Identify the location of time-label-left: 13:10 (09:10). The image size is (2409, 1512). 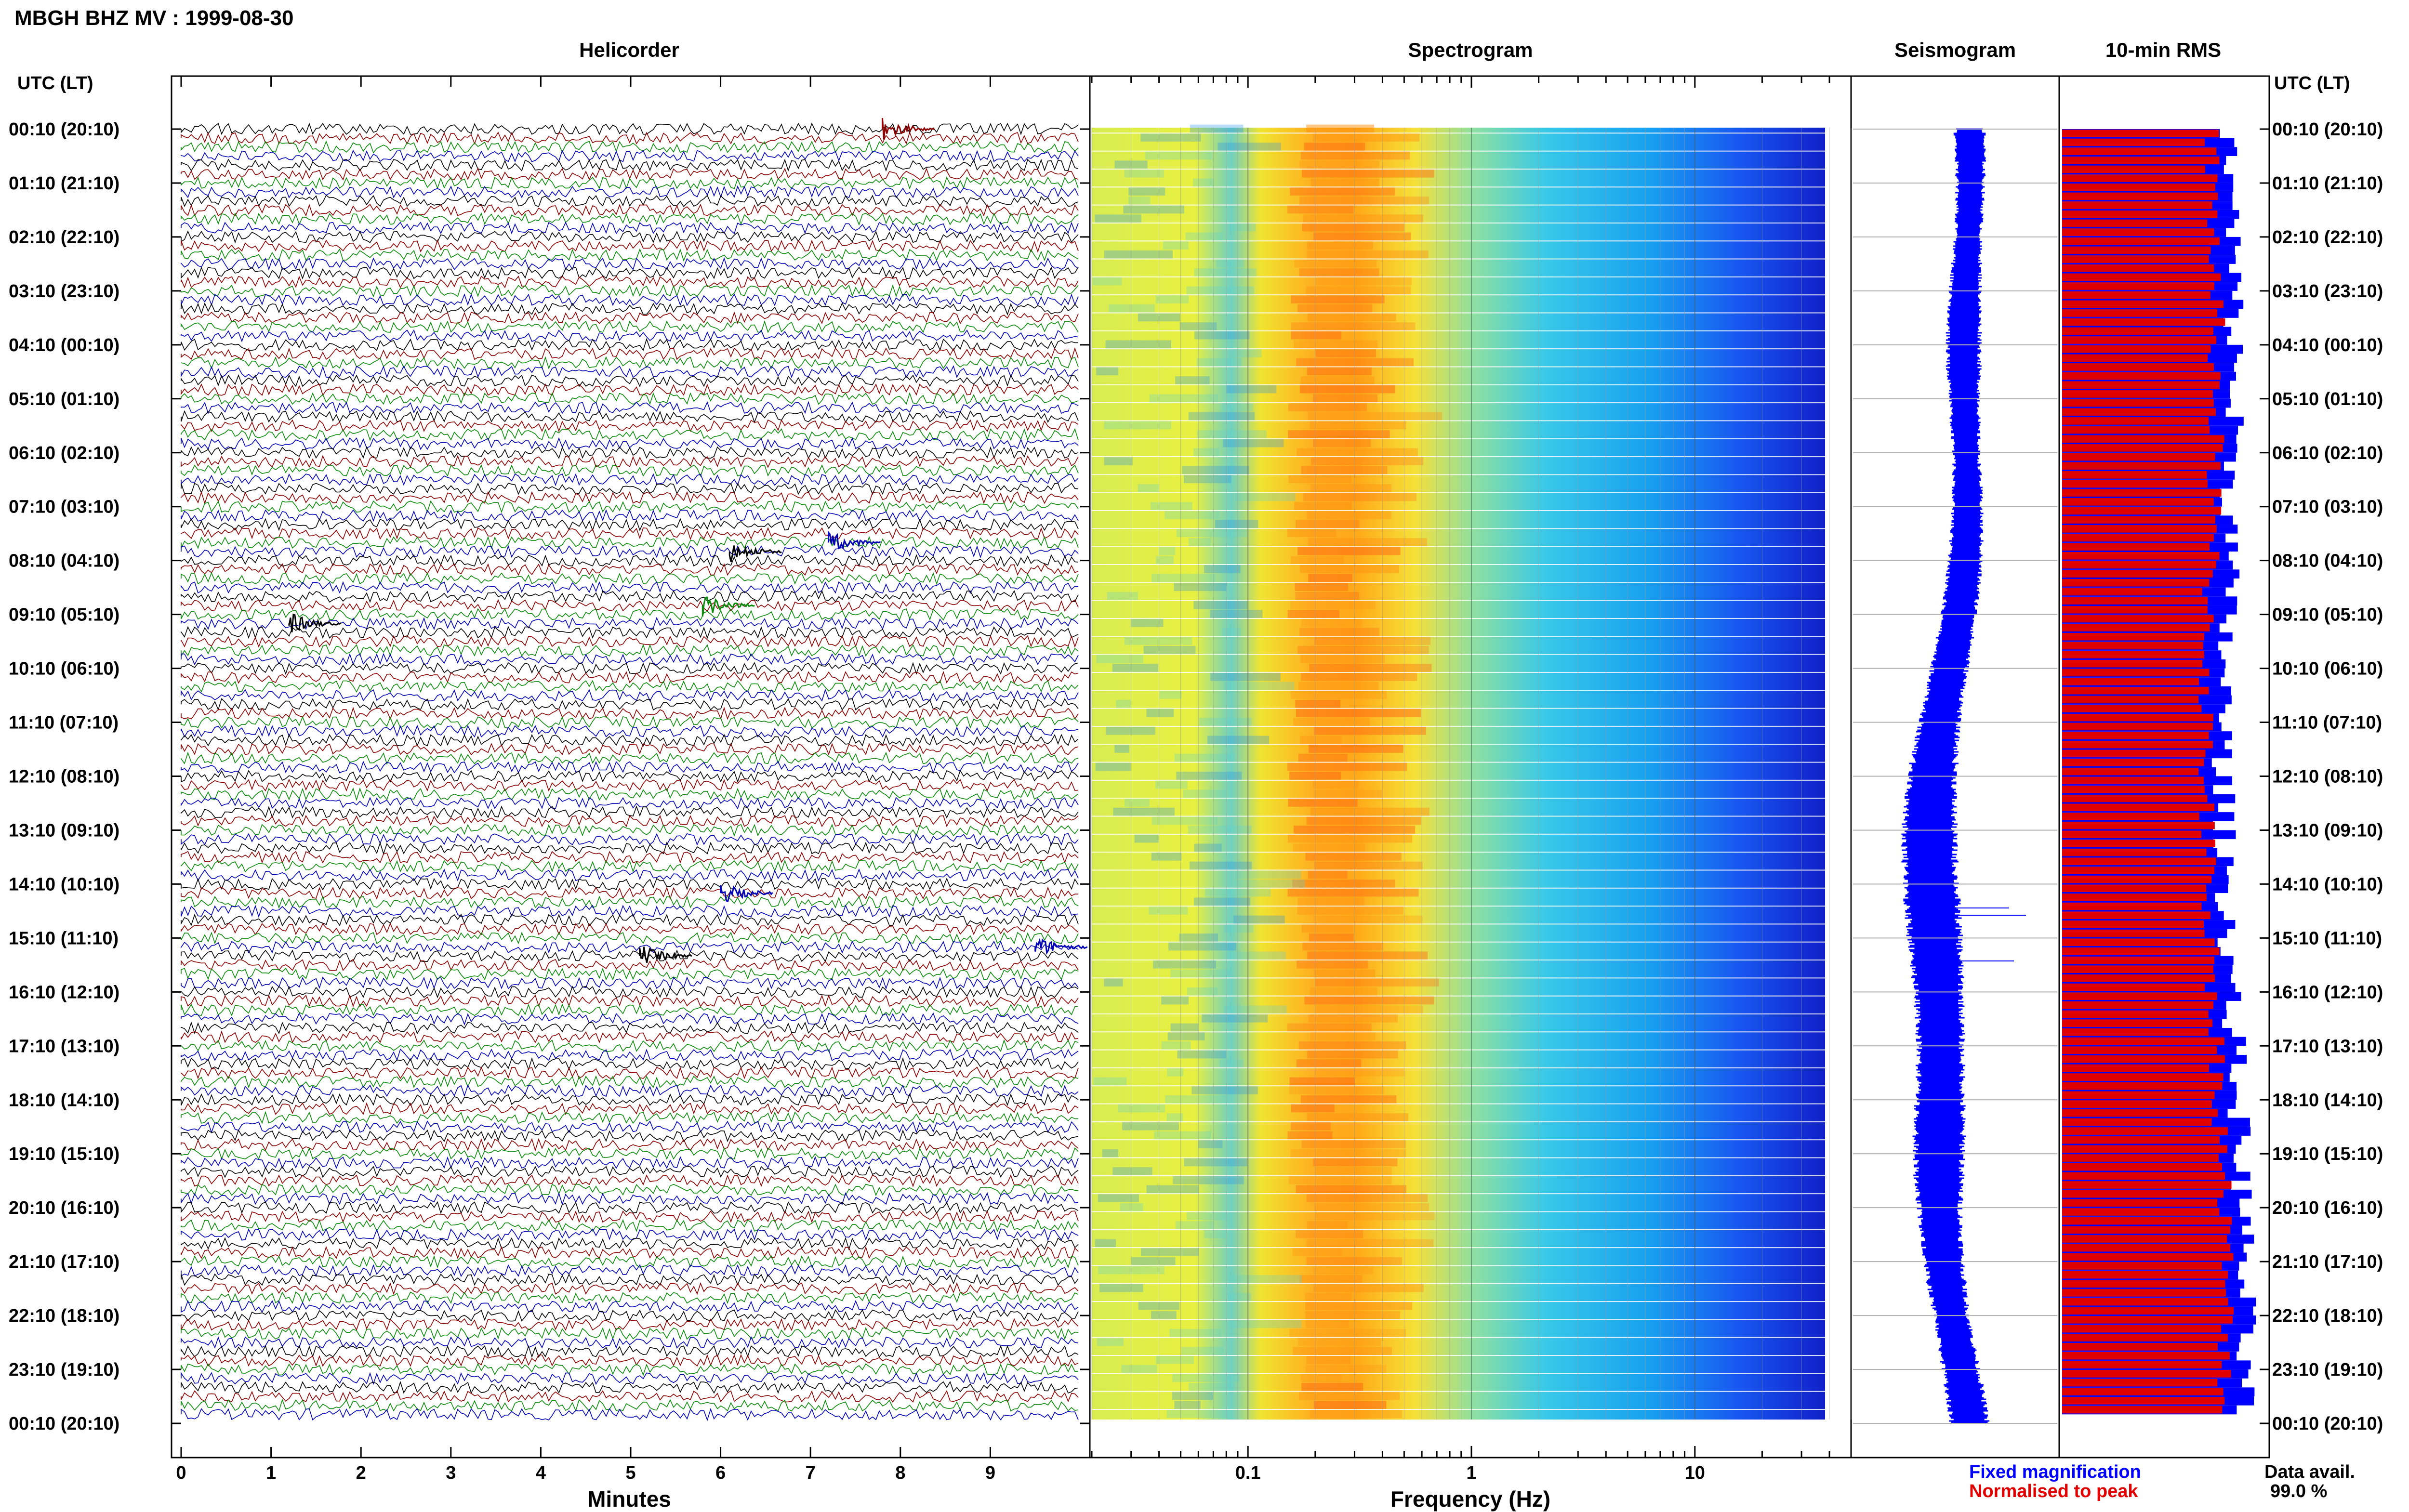
(64, 830).